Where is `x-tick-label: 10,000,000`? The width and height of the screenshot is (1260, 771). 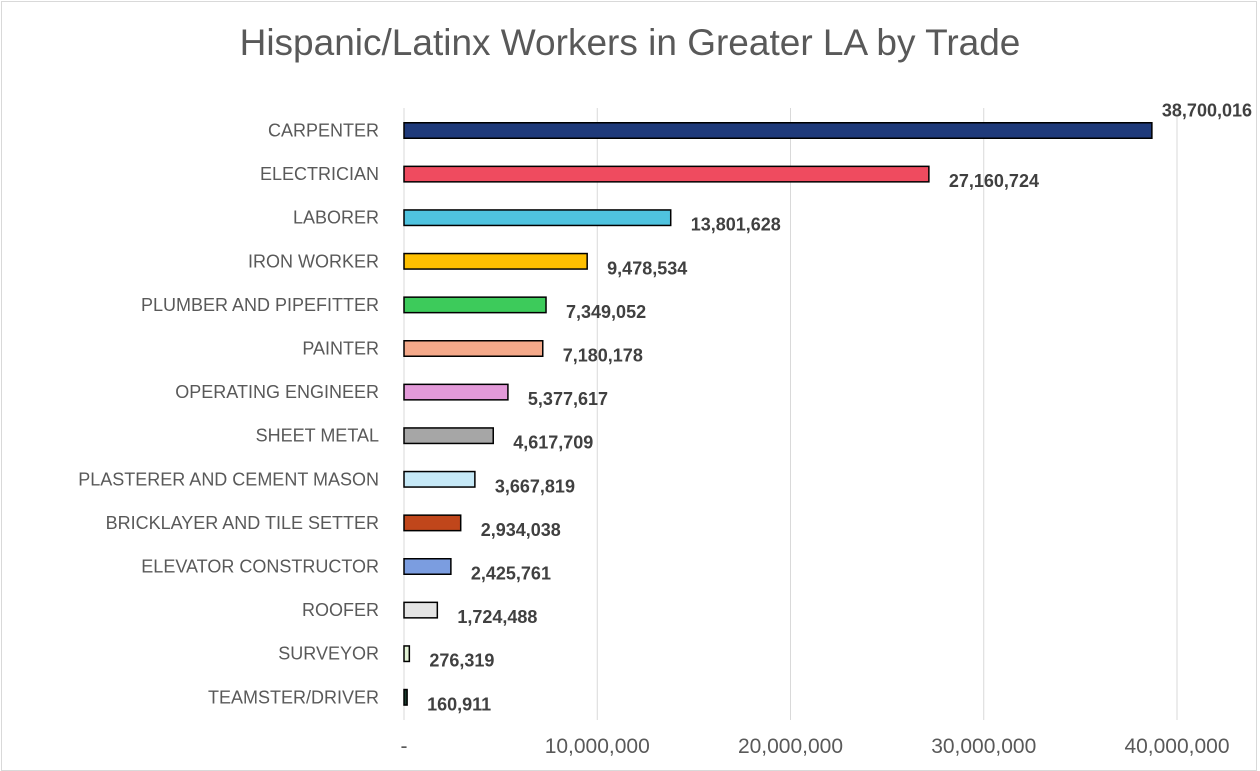
x-tick-label: 10,000,000 is located at coordinates (597, 746).